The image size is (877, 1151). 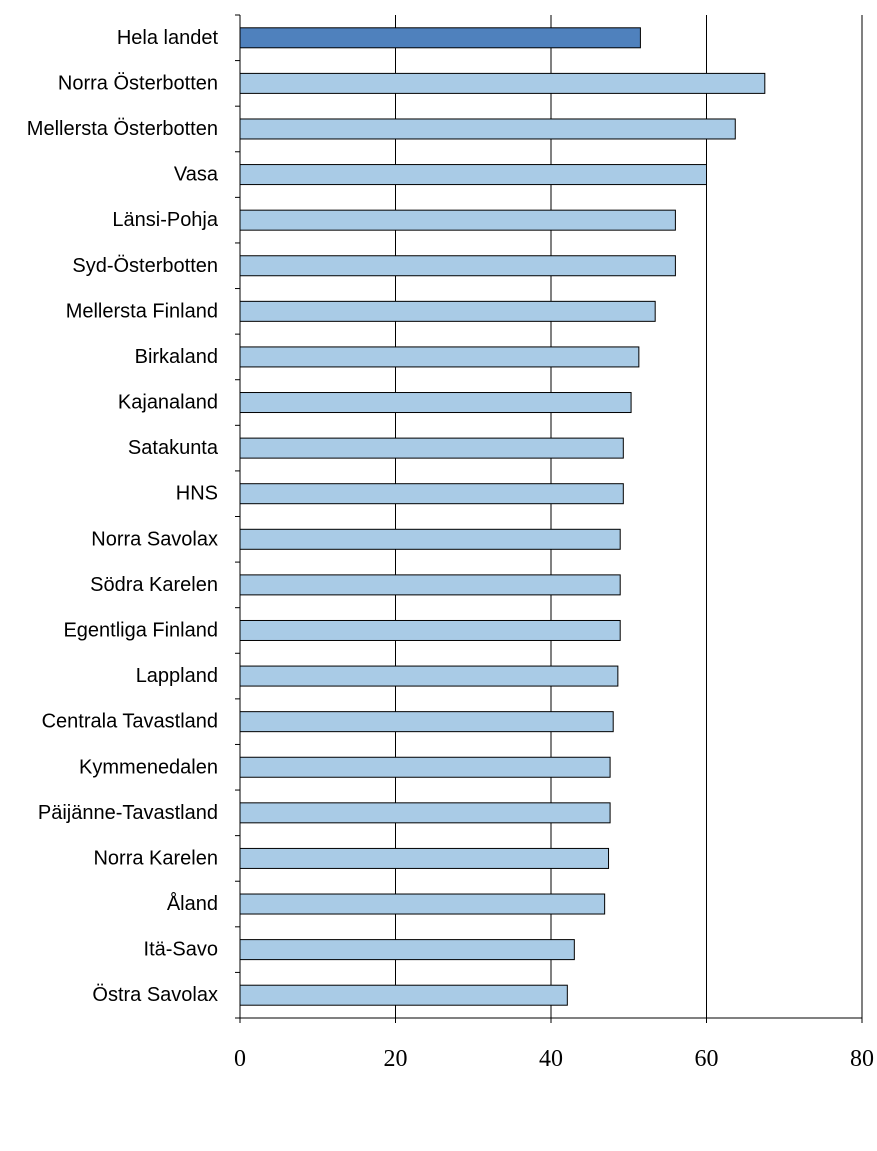 I want to click on category-label: Vasa, so click(x=196, y=175).